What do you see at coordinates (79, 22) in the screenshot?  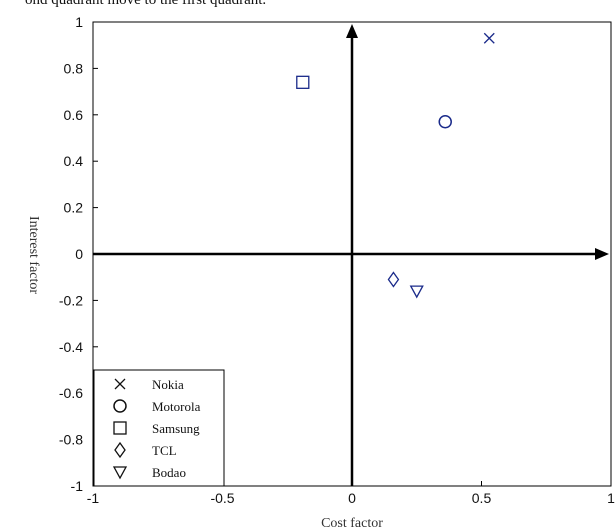 I see `y-tick-label: 1` at bounding box center [79, 22].